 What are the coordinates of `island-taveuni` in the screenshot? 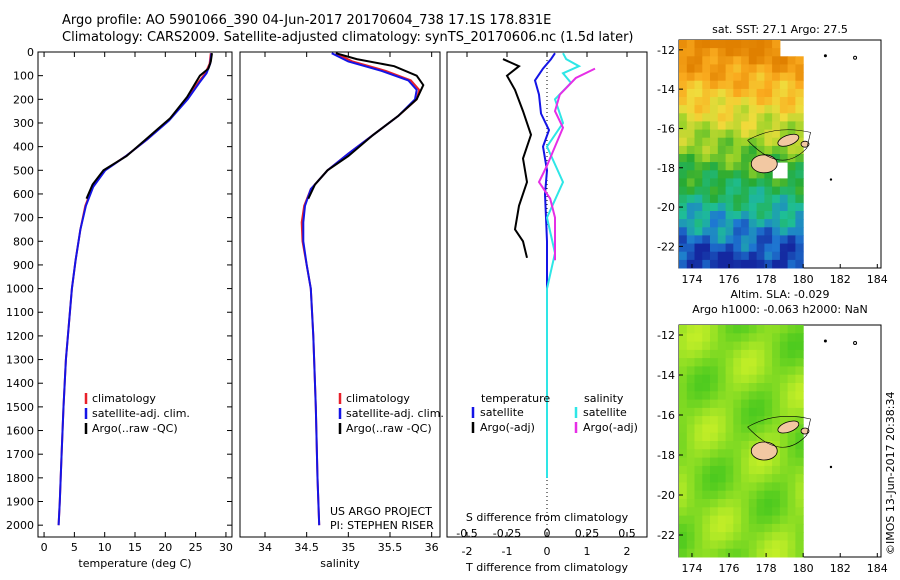 It's located at (805, 431).